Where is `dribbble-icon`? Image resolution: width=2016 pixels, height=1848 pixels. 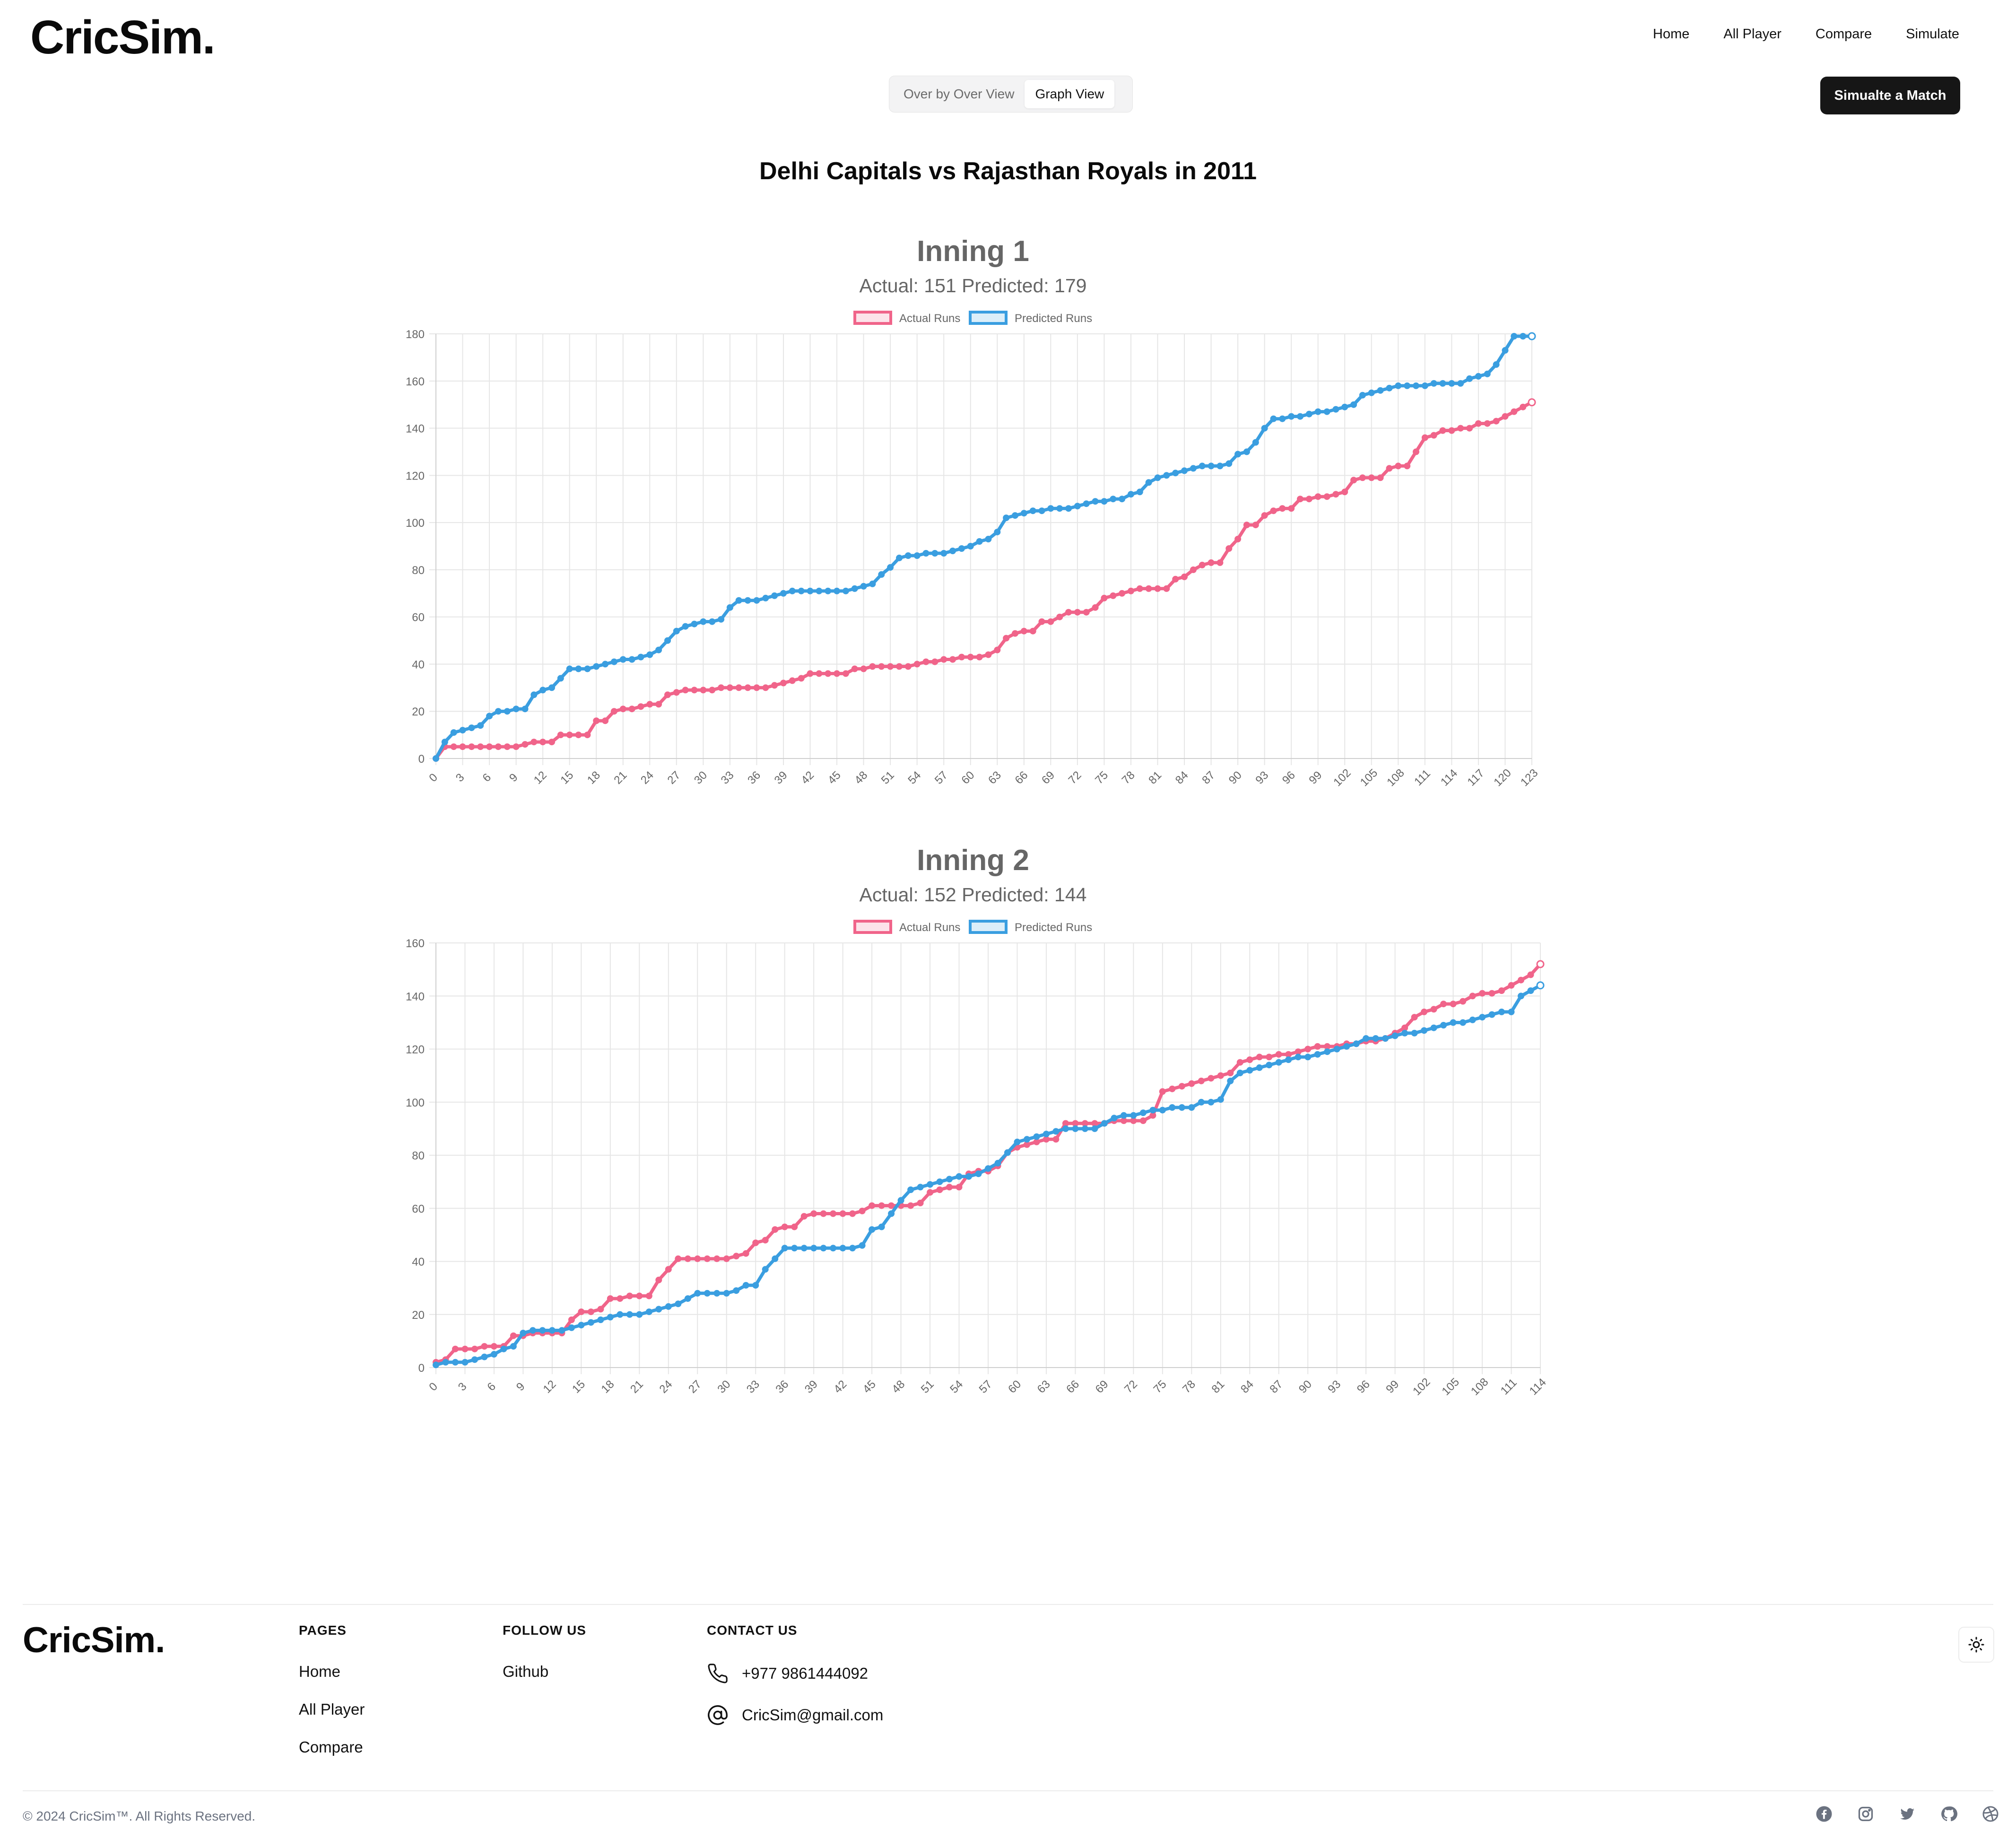
dribbble-icon is located at coordinates (1990, 1813).